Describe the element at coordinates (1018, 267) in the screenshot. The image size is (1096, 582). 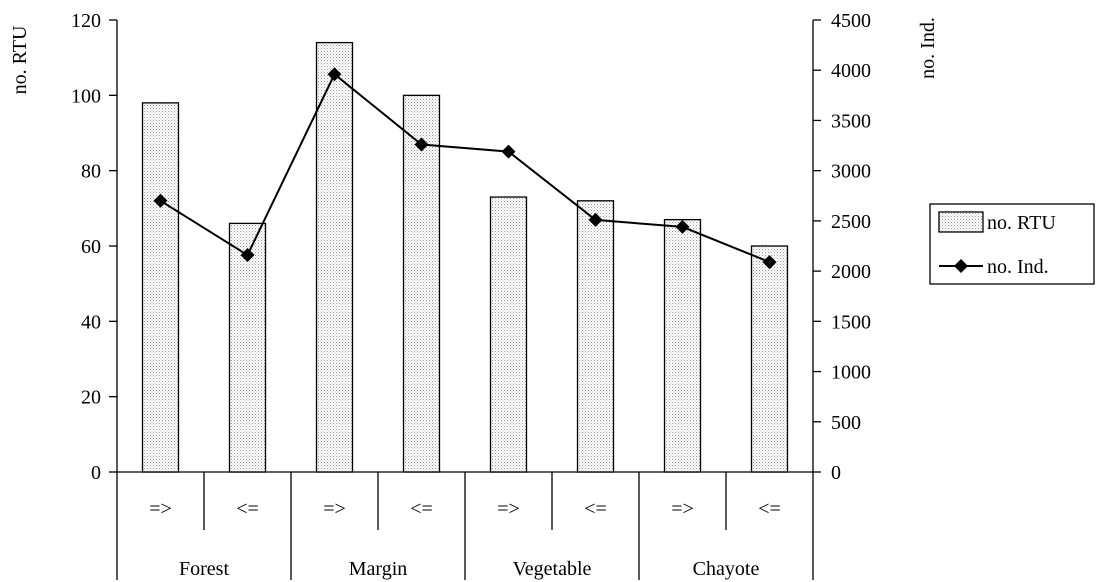
I see `legend-label: no. Ind.` at that location.